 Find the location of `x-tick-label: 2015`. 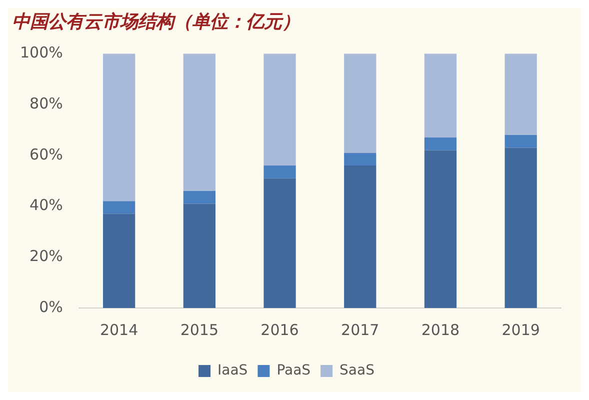

x-tick-label: 2015 is located at coordinates (199, 329).